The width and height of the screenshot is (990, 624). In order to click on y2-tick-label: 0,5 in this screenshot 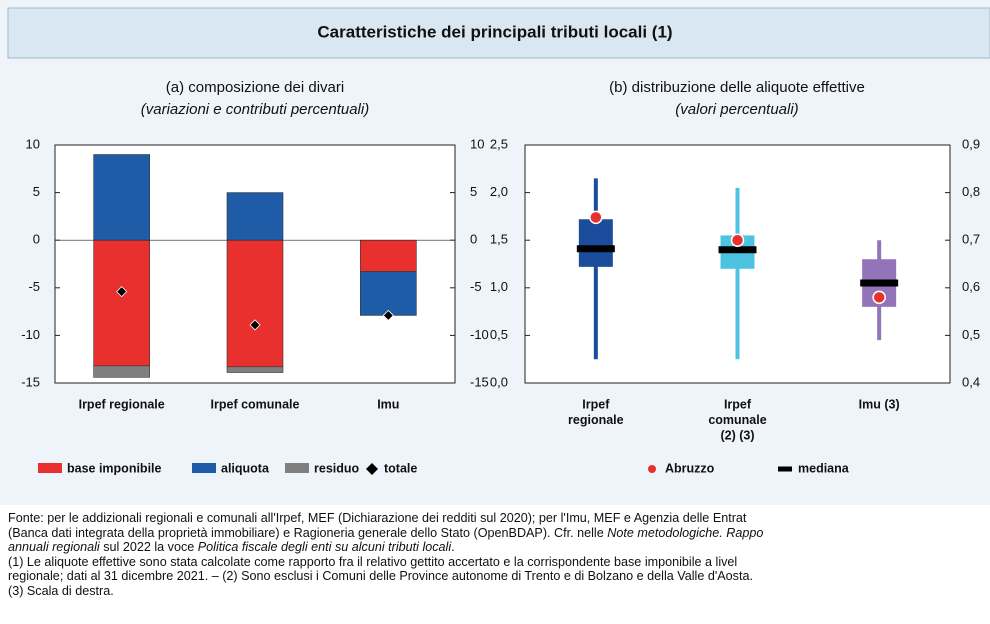, I will do `click(971, 334)`.